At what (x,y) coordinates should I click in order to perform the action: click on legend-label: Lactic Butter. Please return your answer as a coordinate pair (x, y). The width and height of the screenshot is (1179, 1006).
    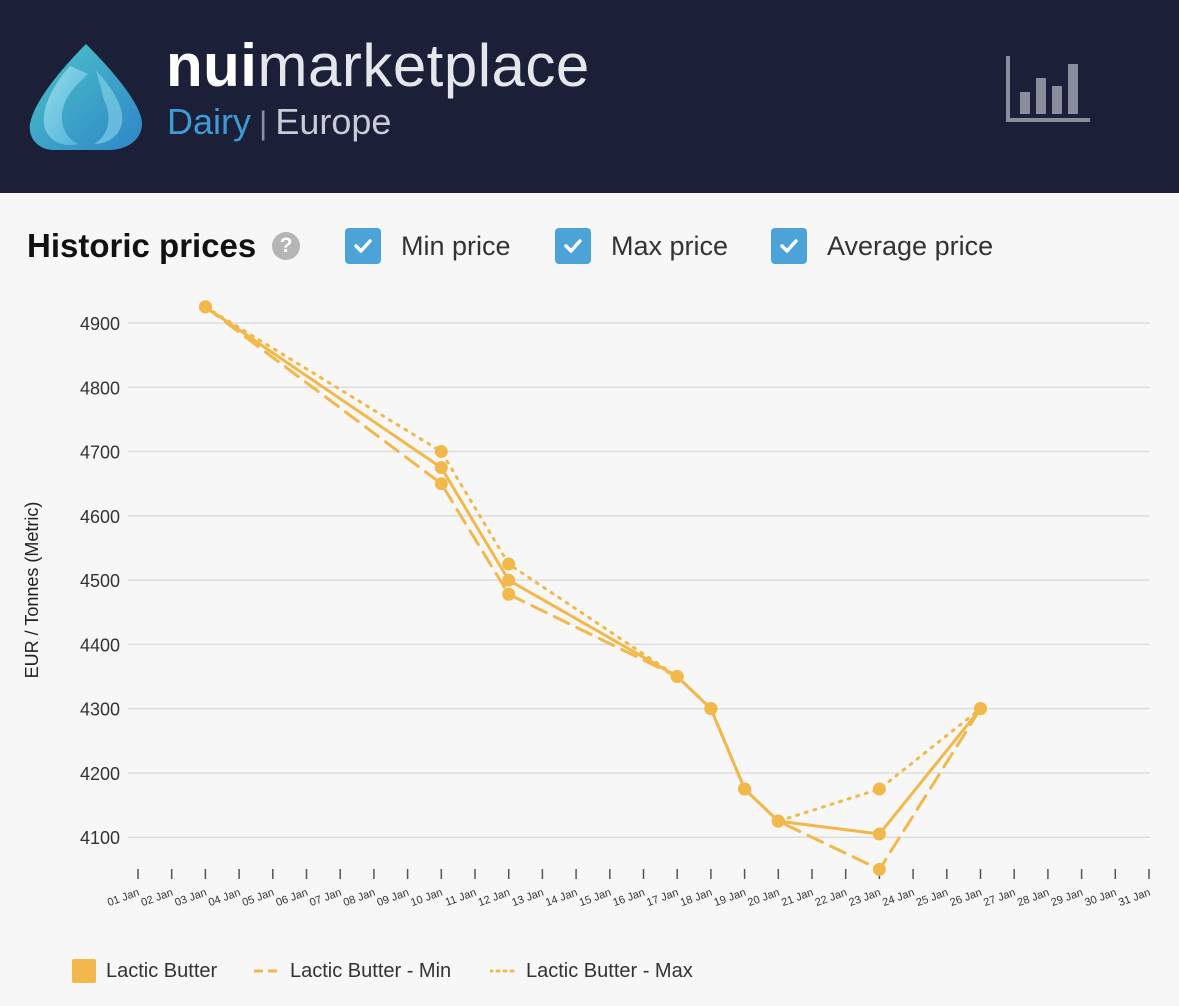
    Looking at the image, I should click on (162, 970).